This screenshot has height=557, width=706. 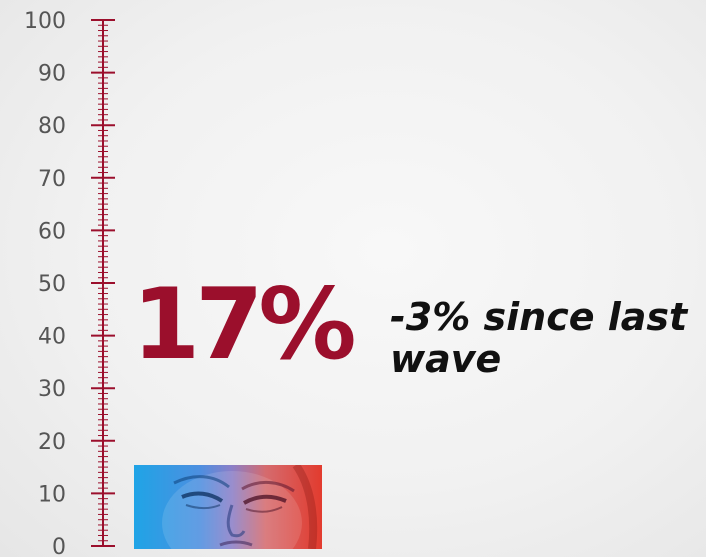 What do you see at coordinates (244, 325) in the screenshot?
I see `value-label: 17%` at bounding box center [244, 325].